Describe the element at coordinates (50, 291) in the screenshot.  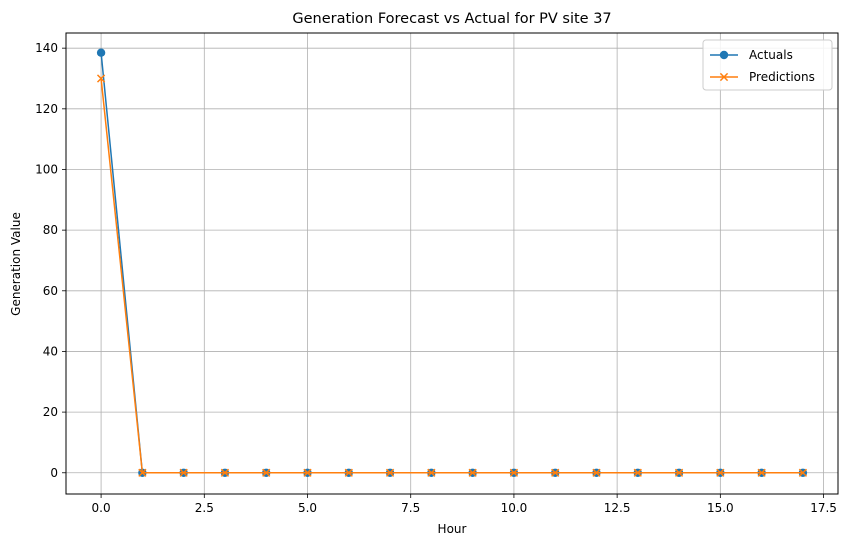
I see `y-tick-label: 60` at that location.